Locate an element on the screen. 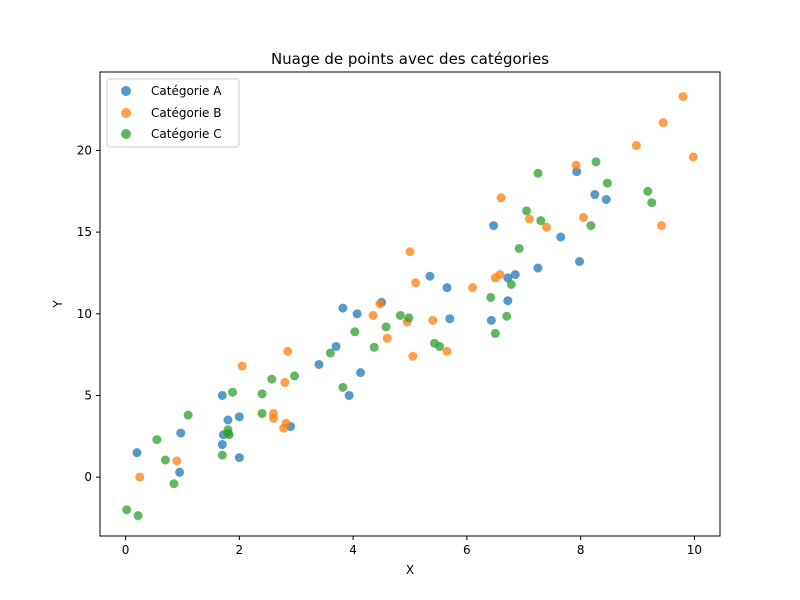  legend-label-c: Catégorie C is located at coordinates (186, 134).